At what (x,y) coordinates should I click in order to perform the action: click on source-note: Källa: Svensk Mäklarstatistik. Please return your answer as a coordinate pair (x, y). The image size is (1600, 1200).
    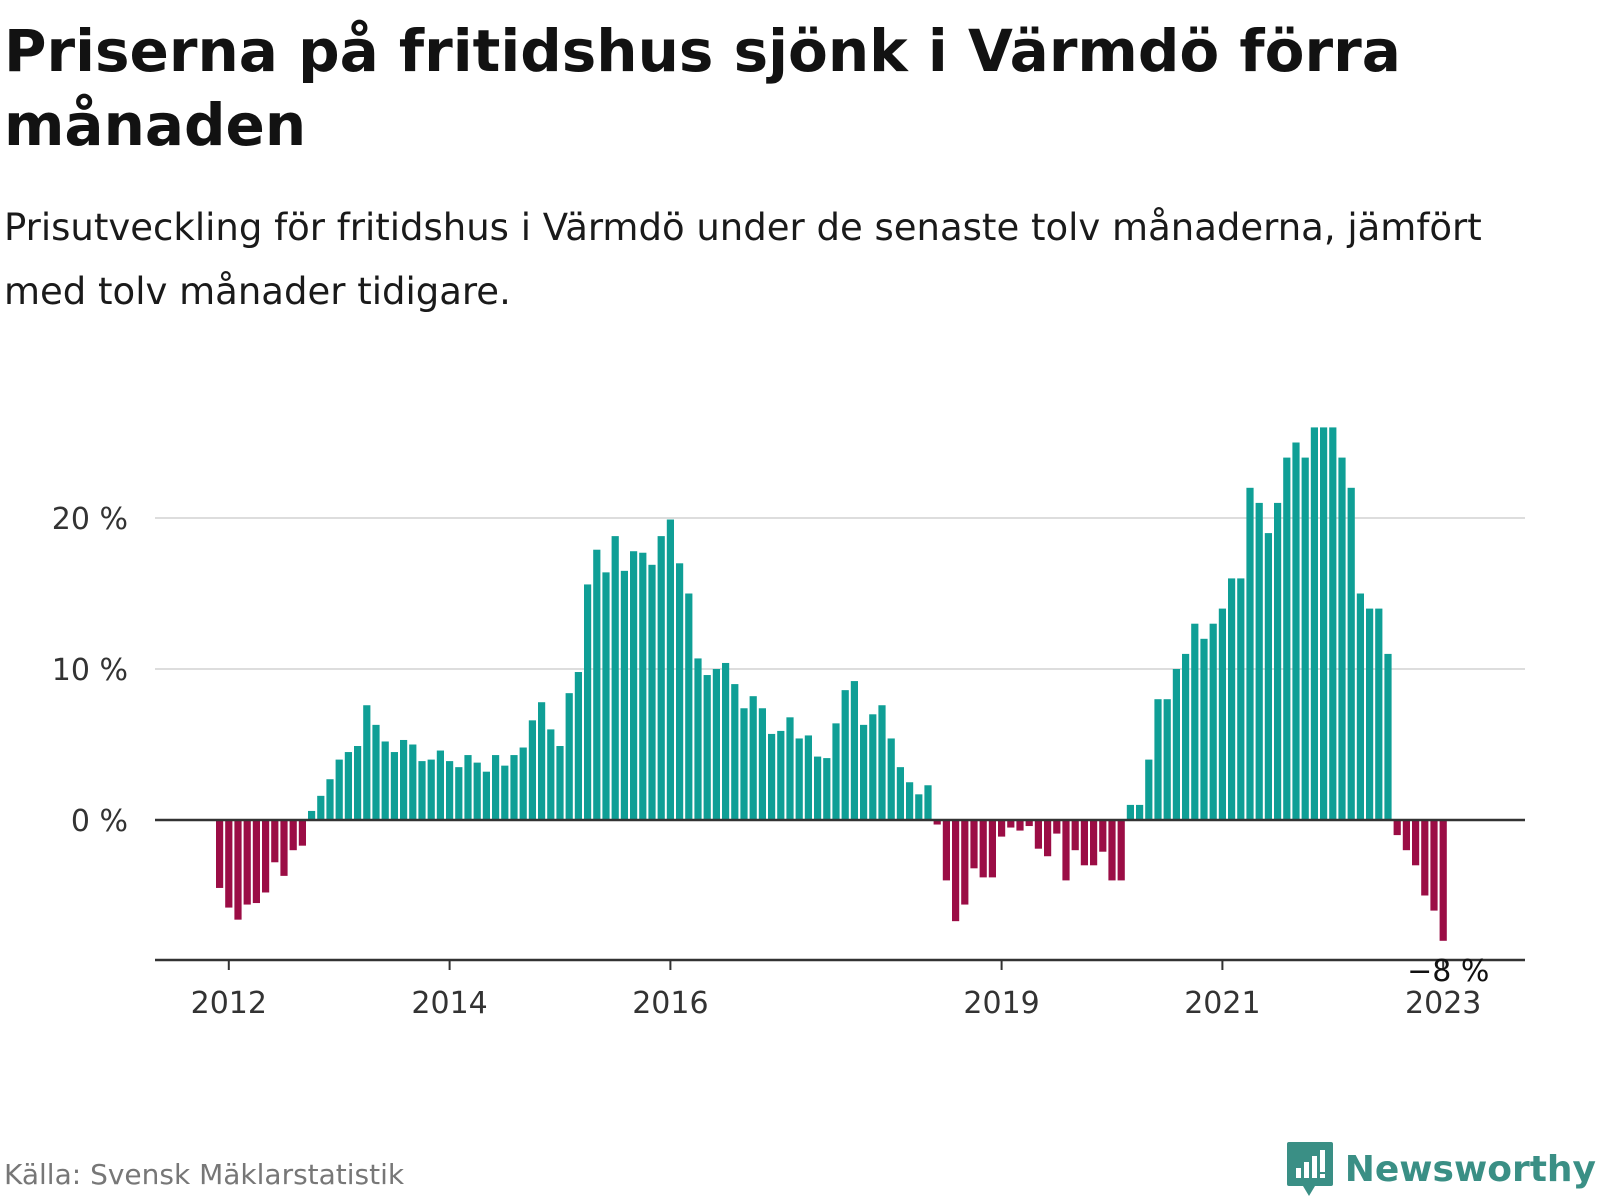
    Looking at the image, I should click on (204, 1174).